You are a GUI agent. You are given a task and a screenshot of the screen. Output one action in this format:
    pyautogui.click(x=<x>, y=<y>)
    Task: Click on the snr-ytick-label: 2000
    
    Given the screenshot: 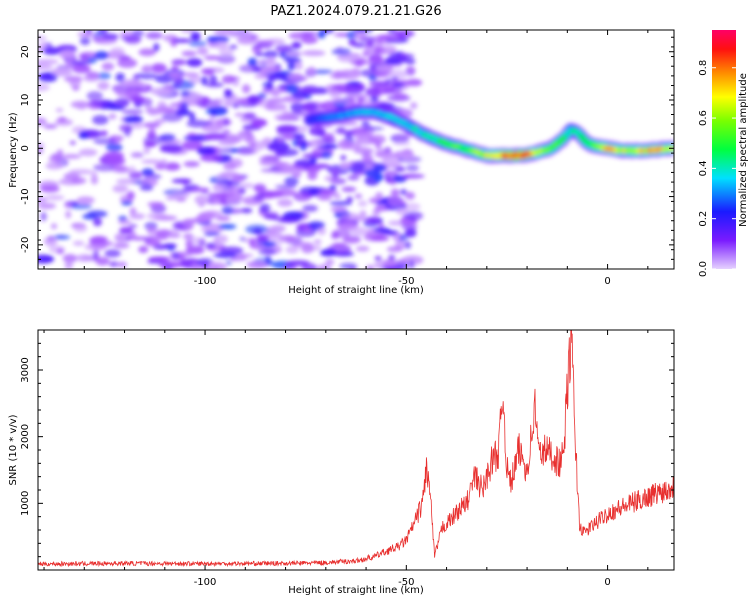 What is the action you would take?
    pyautogui.click(x=25, y=436)
    